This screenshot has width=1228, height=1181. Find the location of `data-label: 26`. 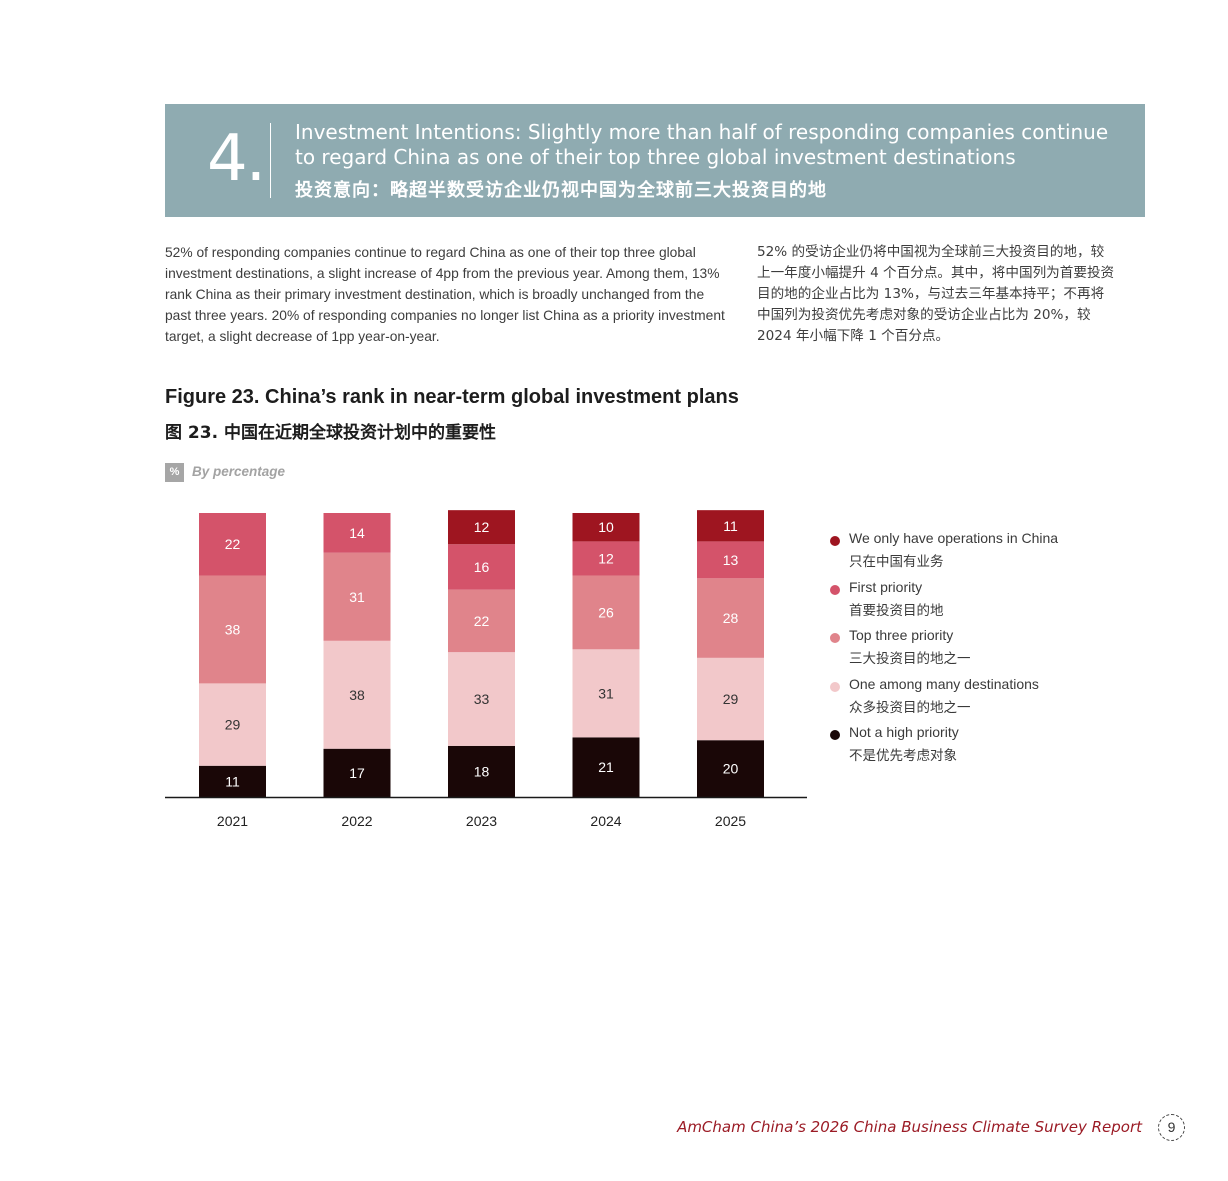

data-label: 26 is located at coordinates (606, 612).